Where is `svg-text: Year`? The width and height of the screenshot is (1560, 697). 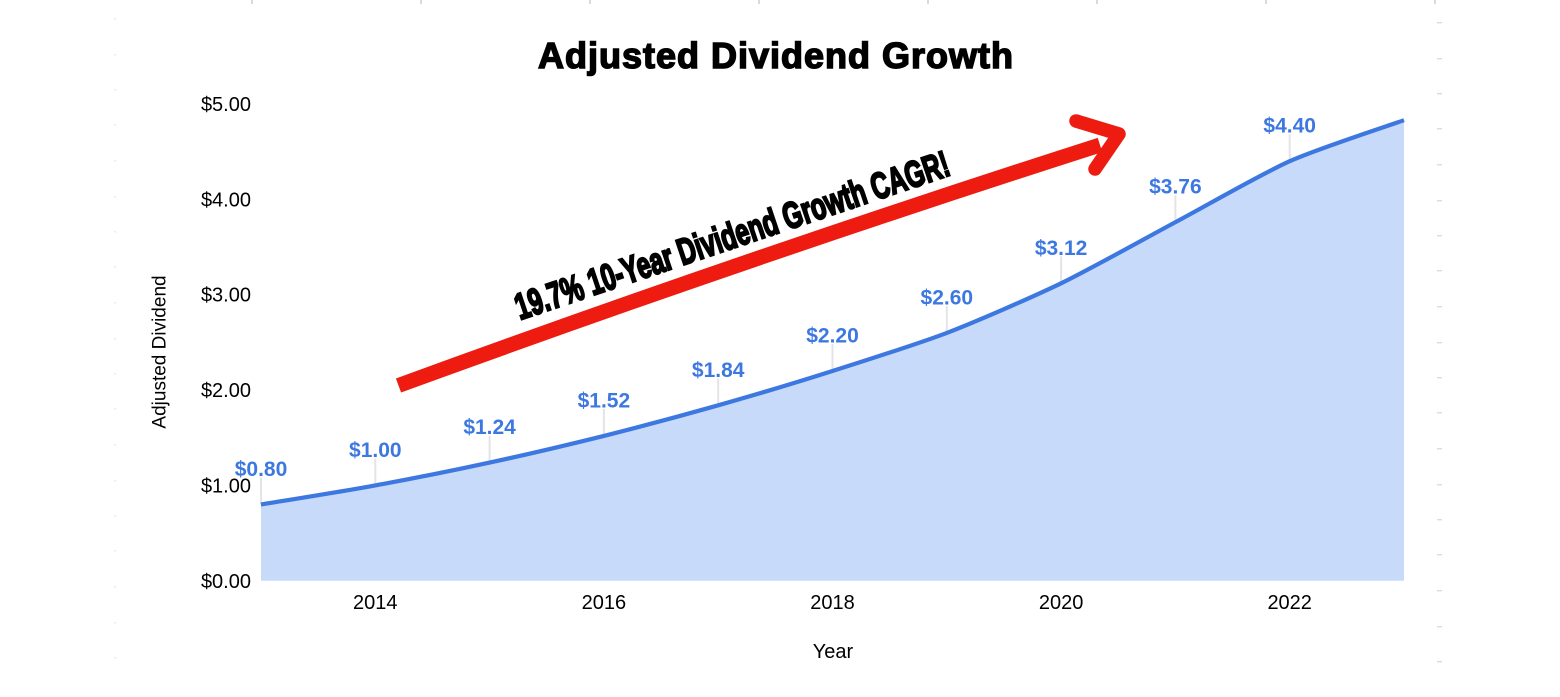
svg-text: Year is located at coordinates (833, 652).